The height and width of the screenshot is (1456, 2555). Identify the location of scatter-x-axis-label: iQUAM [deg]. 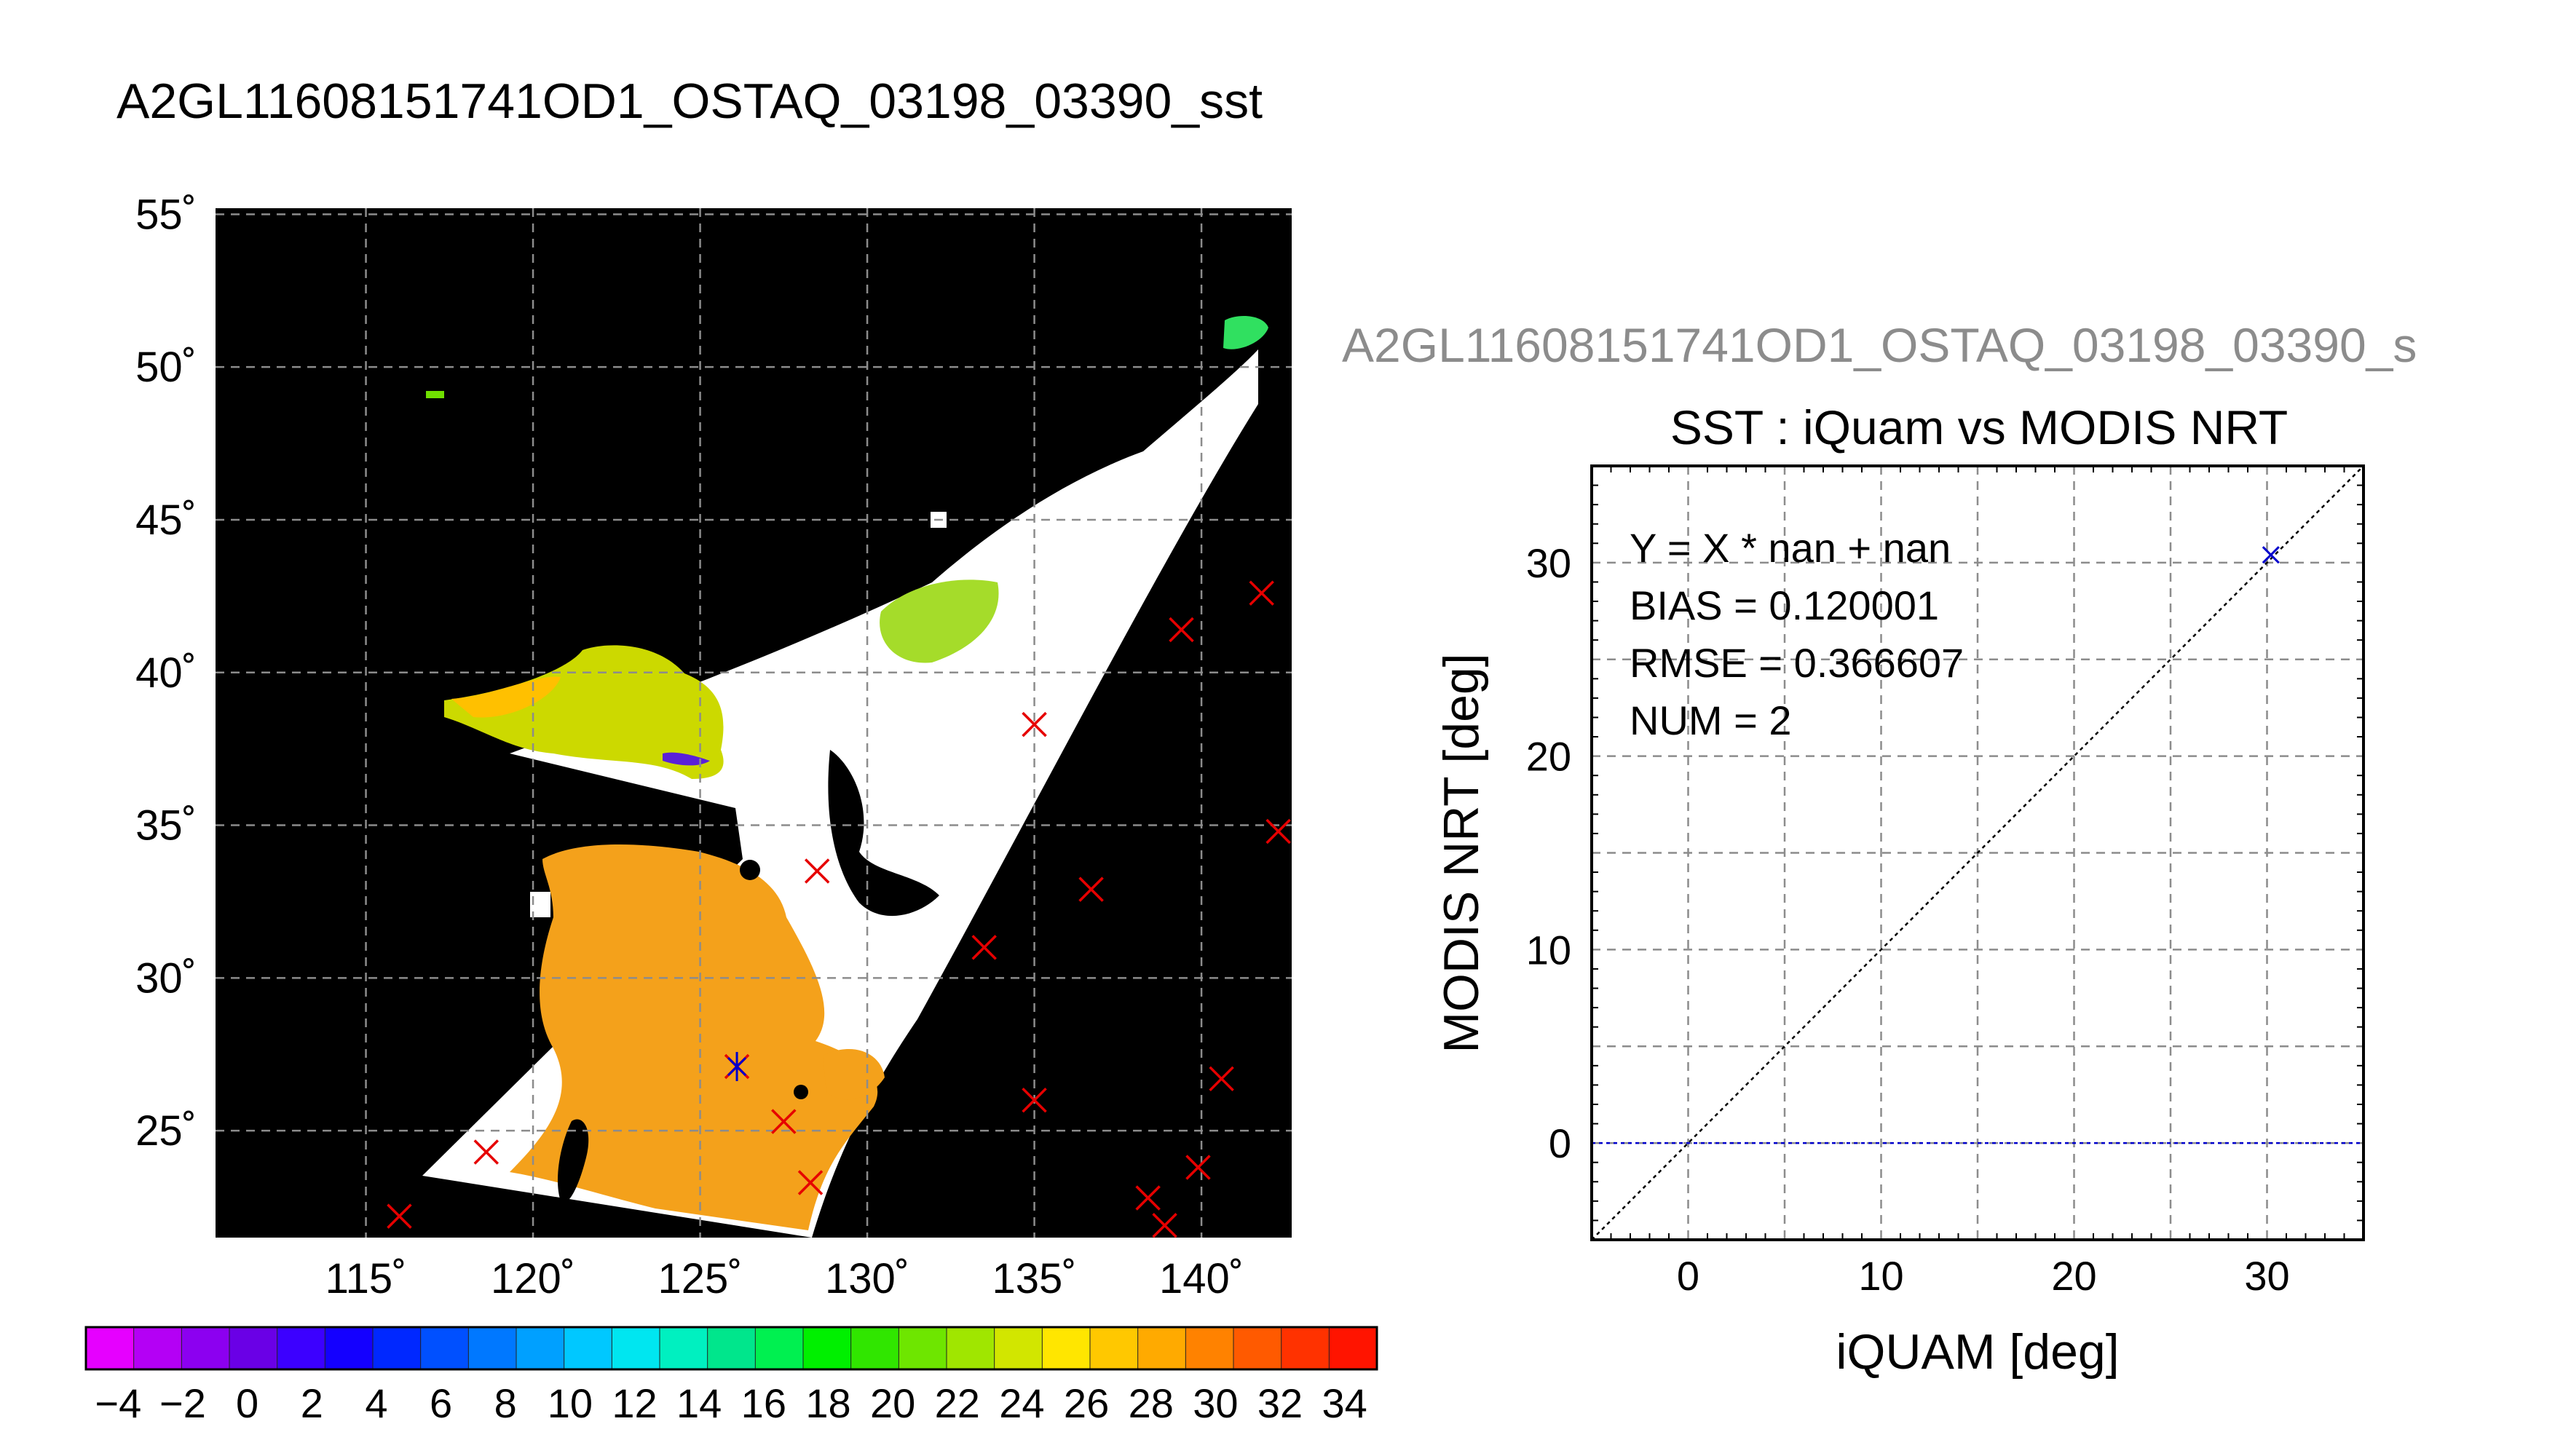
(1977, 1352).